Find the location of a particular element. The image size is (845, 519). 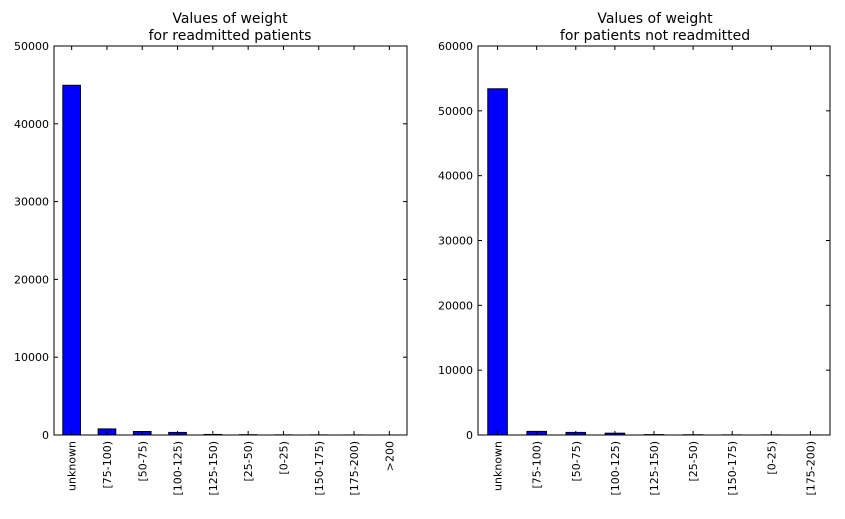

x-tick-label: >200 is located at coordinates (389, 456).